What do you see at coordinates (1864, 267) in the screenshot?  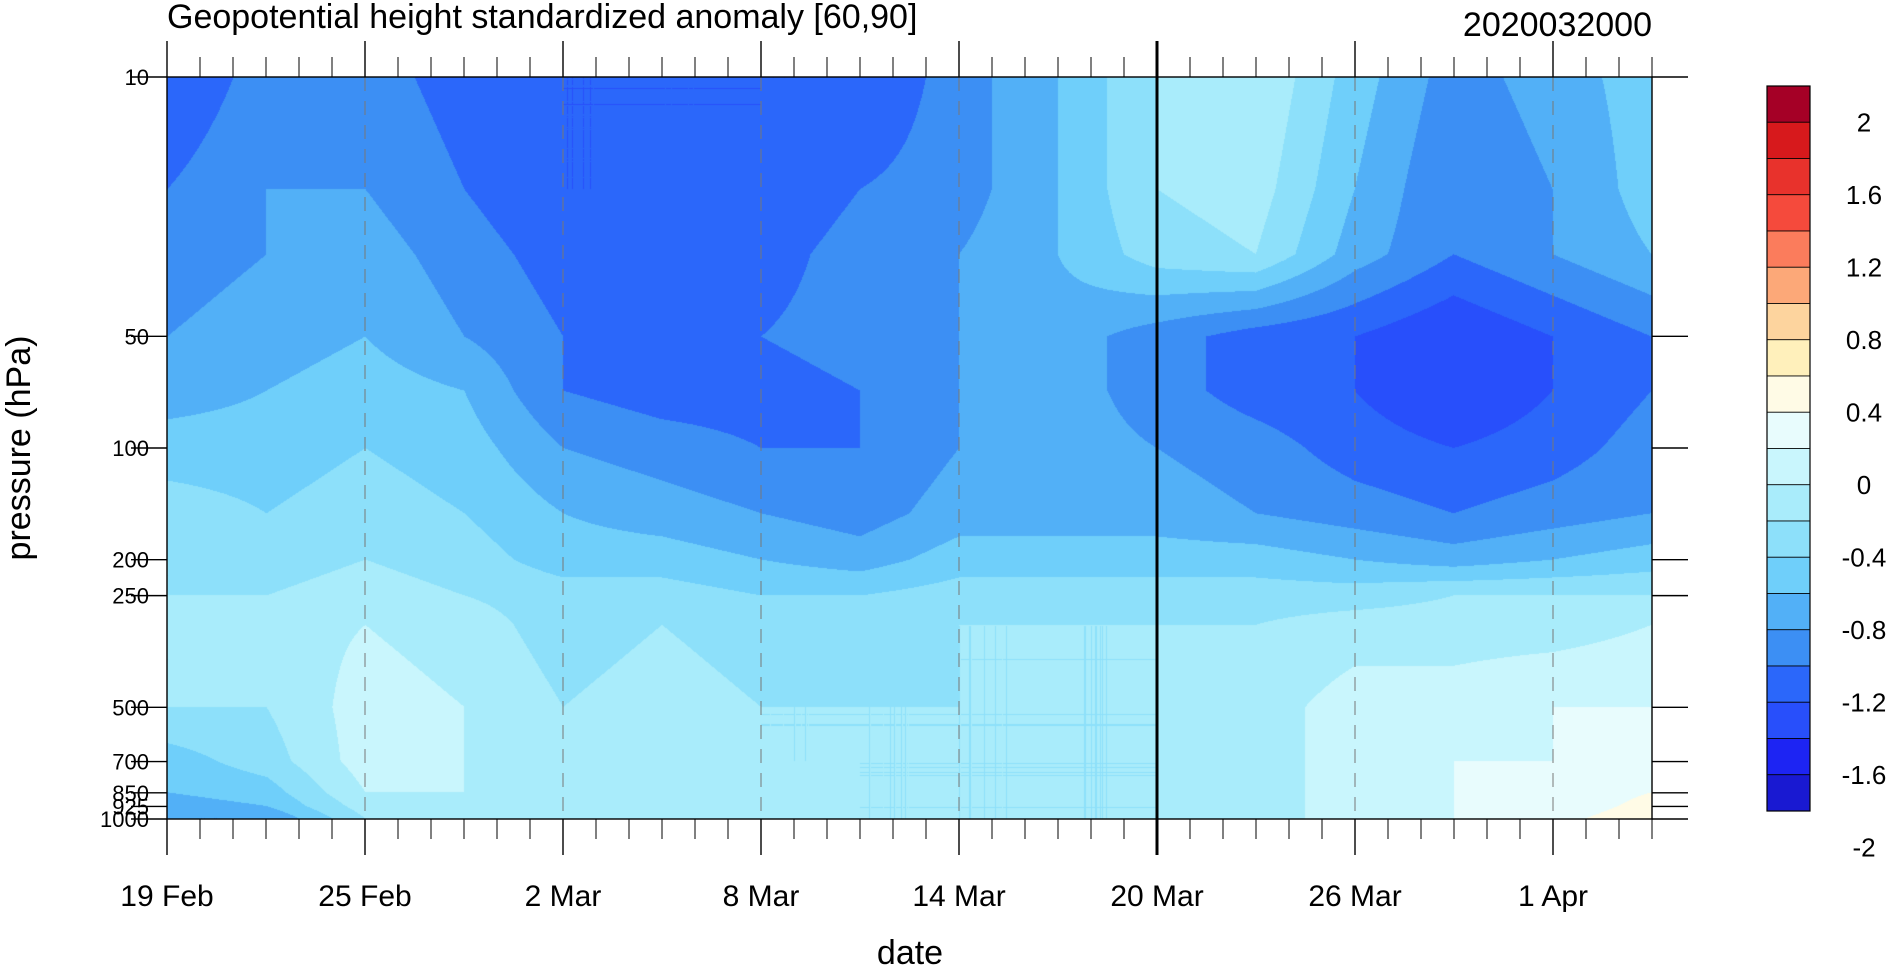 I see `colorbar-label: 1.2` at bounding box center [1864, 267].